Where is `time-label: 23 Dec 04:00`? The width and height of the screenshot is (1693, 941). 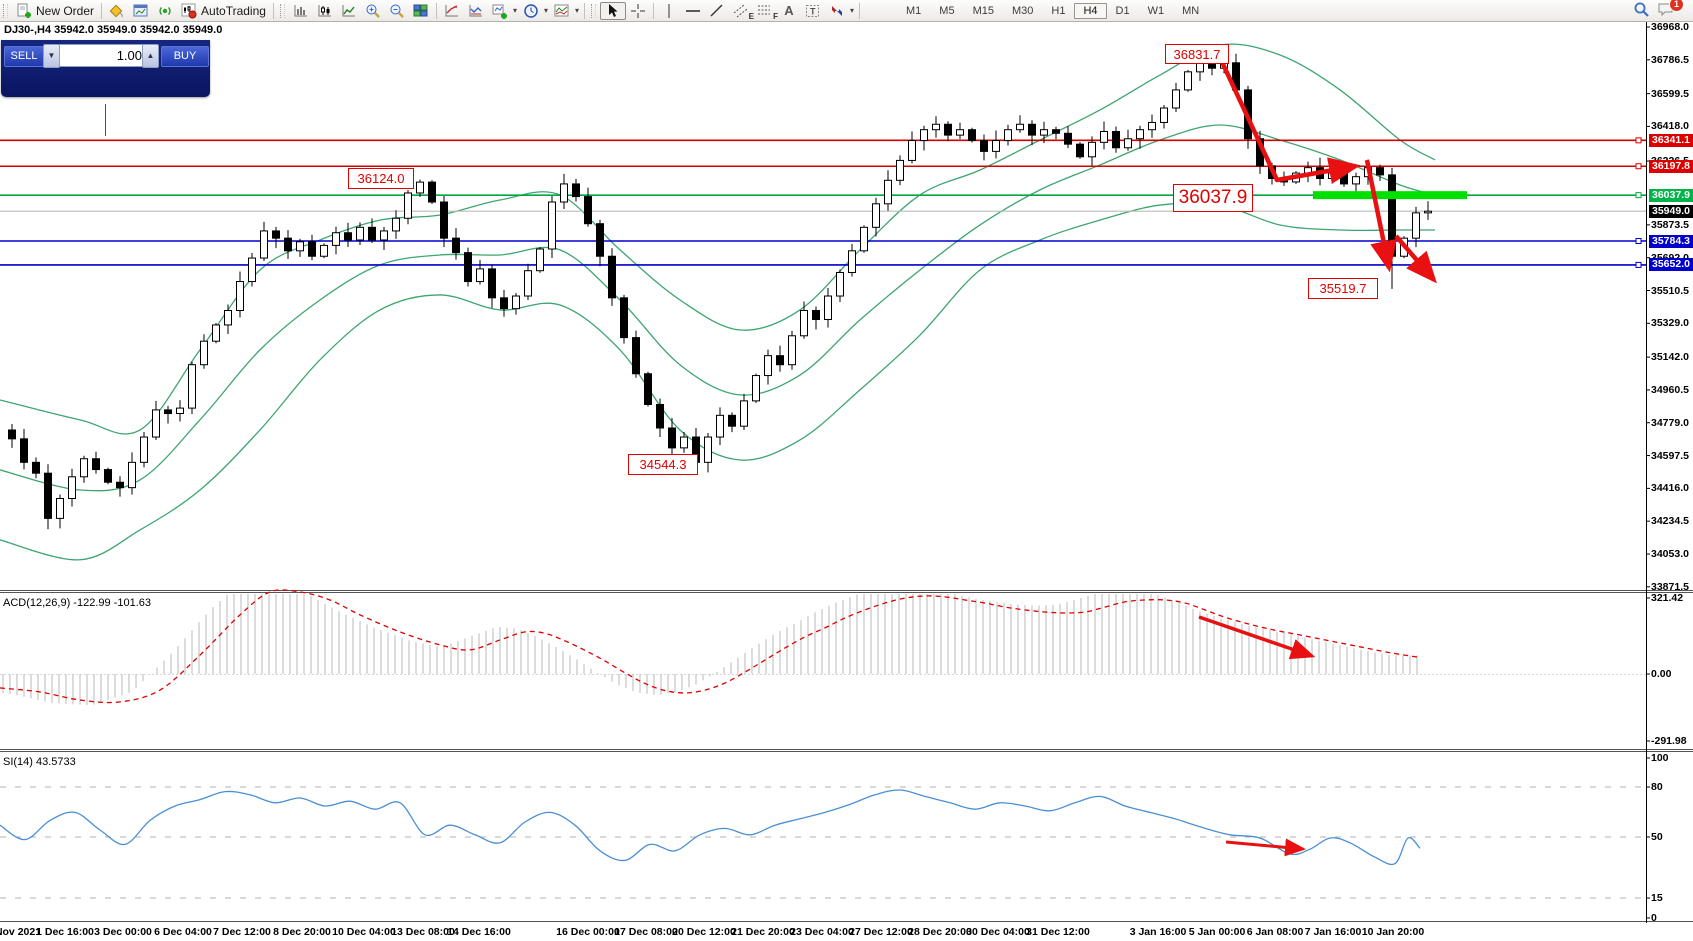 time-label: 23 Dec 04:00 is located at coordinates (822, 932).